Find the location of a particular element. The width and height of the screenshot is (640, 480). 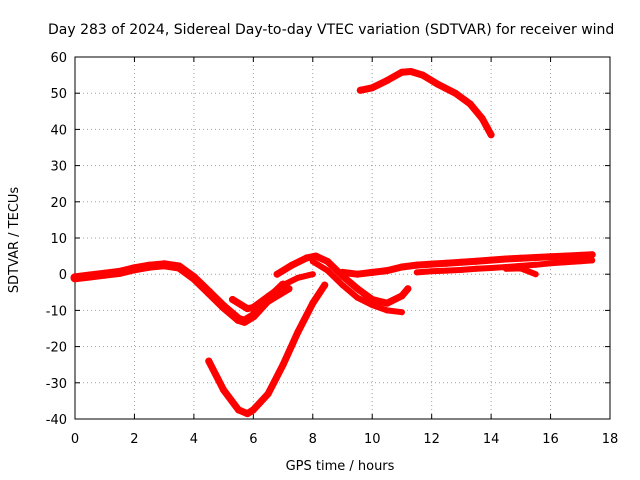

y-tick-label: -10 is located at coordinates (56, 311).